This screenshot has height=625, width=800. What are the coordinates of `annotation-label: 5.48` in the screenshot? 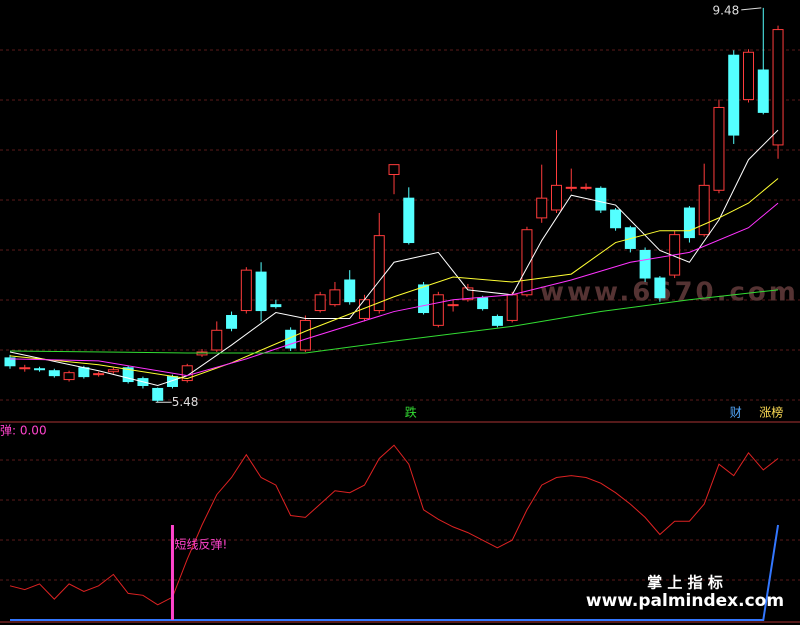 It's located at (185, 402).